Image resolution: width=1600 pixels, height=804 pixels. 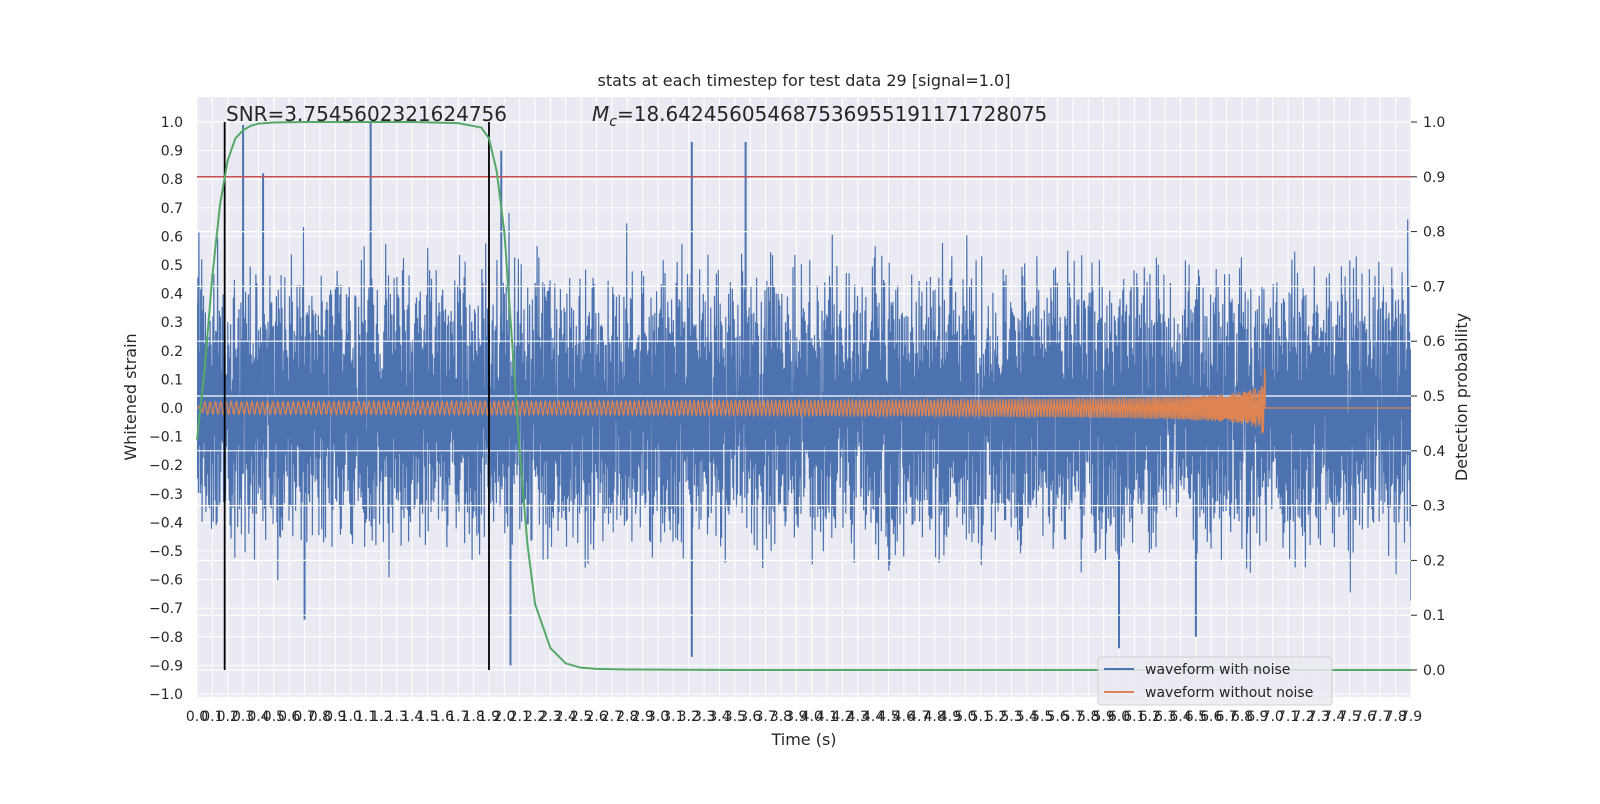 What do you see at coordinates (1150, 717) in the screenshot?
I see `x-tick-label: 6.2` at bounding box center [1150, 717].